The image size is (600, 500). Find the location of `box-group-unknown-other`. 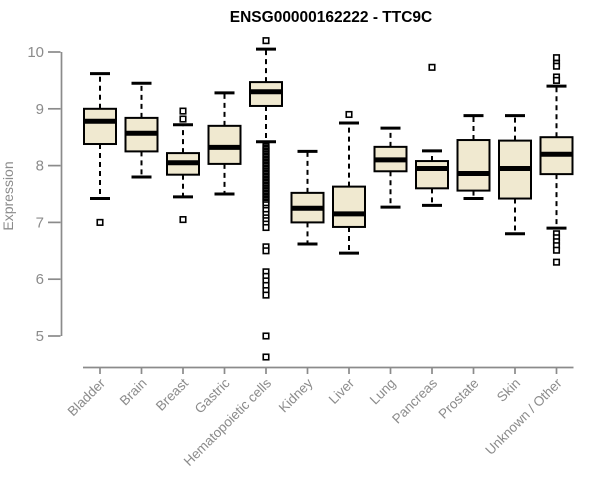

box-group-unknown-other is located at coordinates (556, 160).